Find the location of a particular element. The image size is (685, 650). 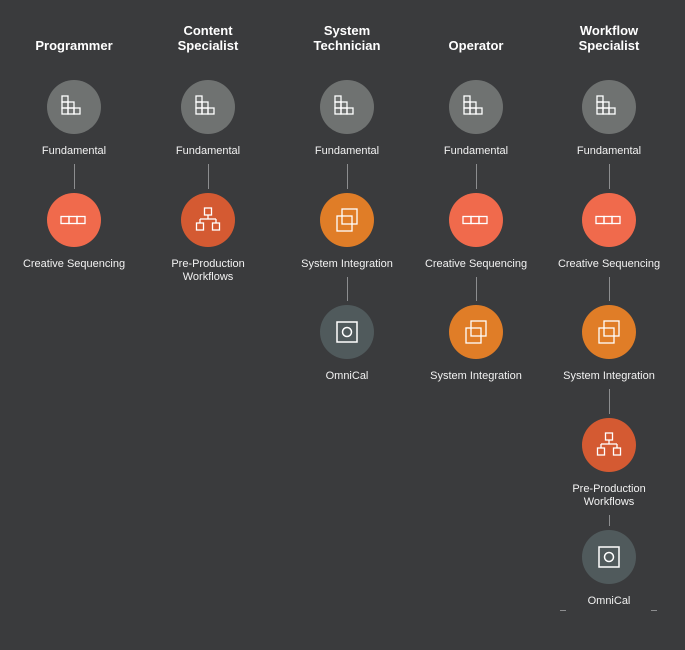

role-title: Programmer is located at coordinates (74, 45).